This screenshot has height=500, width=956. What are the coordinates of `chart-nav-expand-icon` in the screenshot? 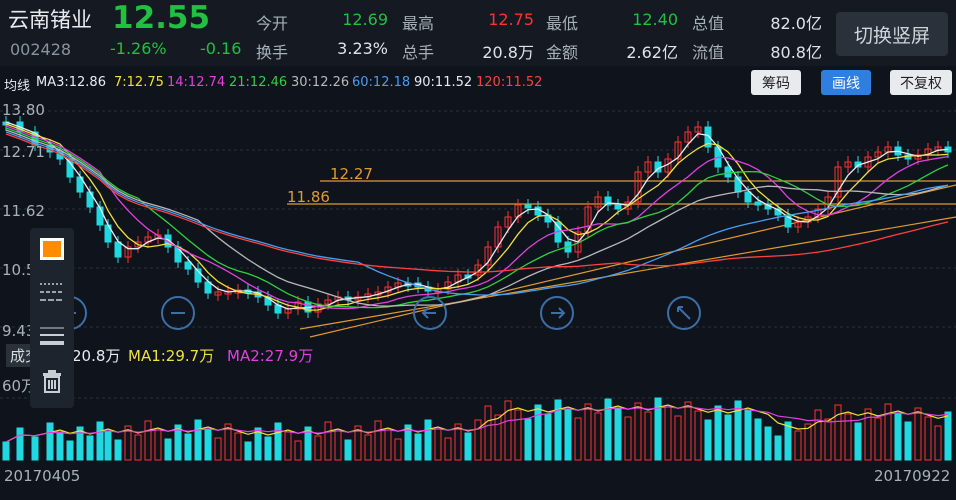 It's located at (684, 313).